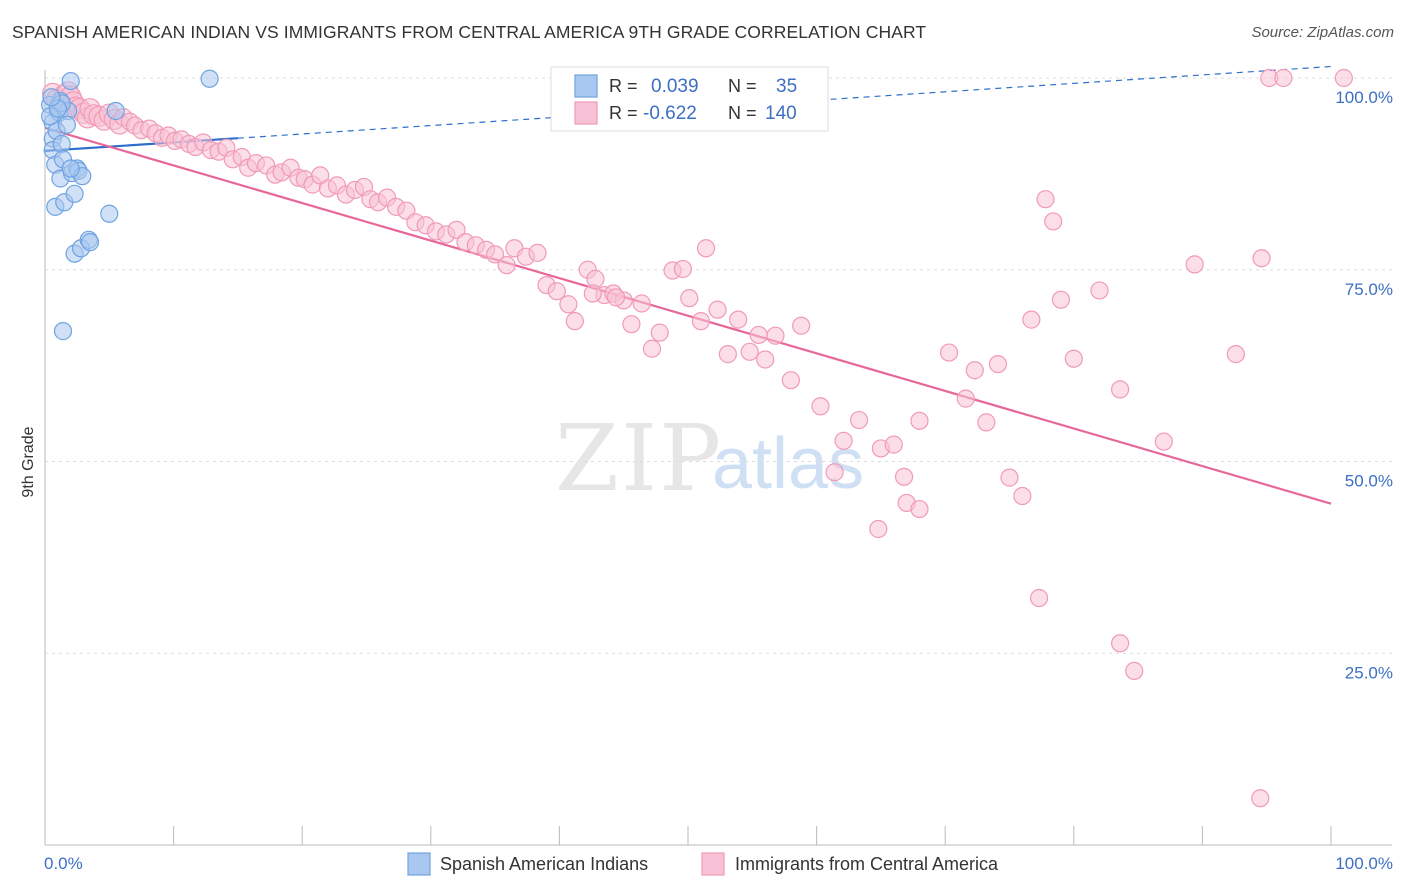  Describe the element at coordinates (742, 86) in the screenshot. I see `stats-n-label-1: N =` at that location.